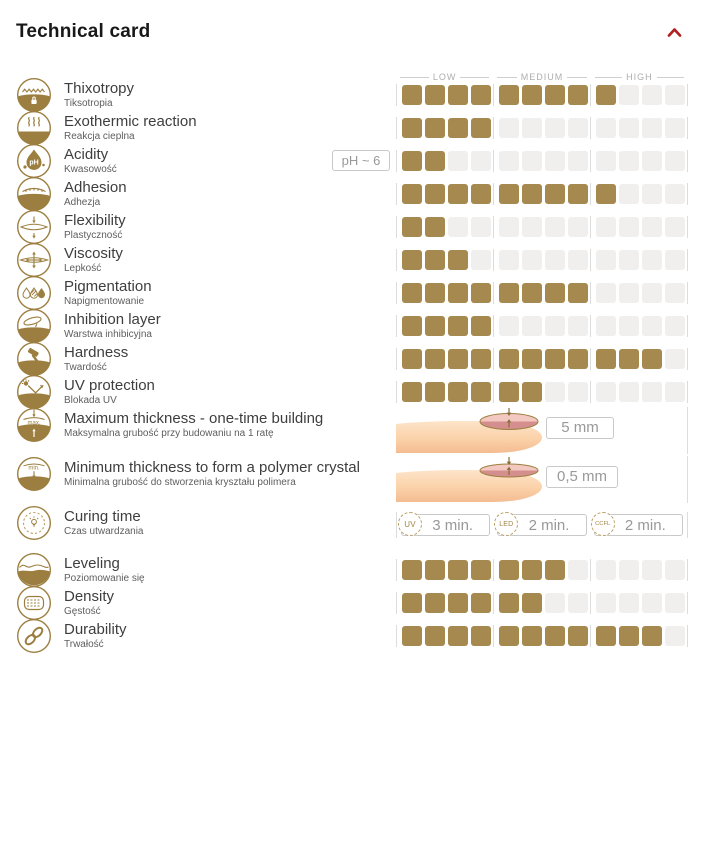 The image size is (703, 847). What do you see at coordinates (453, 525) in the screenshot?
I see `curing-time-value: 3 min.` at bounding box center [453, 525].